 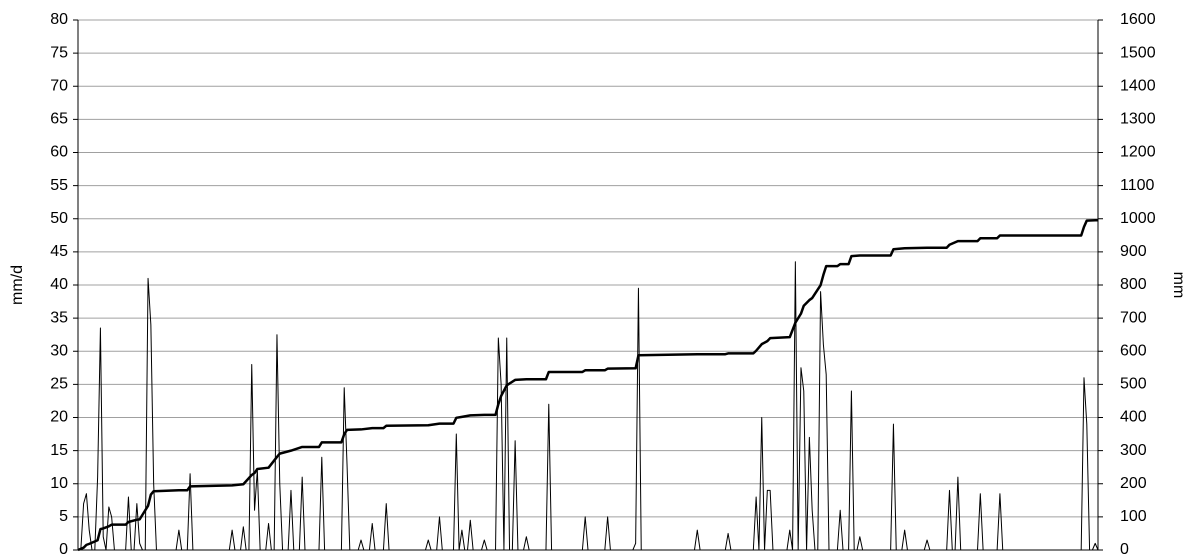 I want to click on y2-tick-label: 400, so click(x=1133, y=417).